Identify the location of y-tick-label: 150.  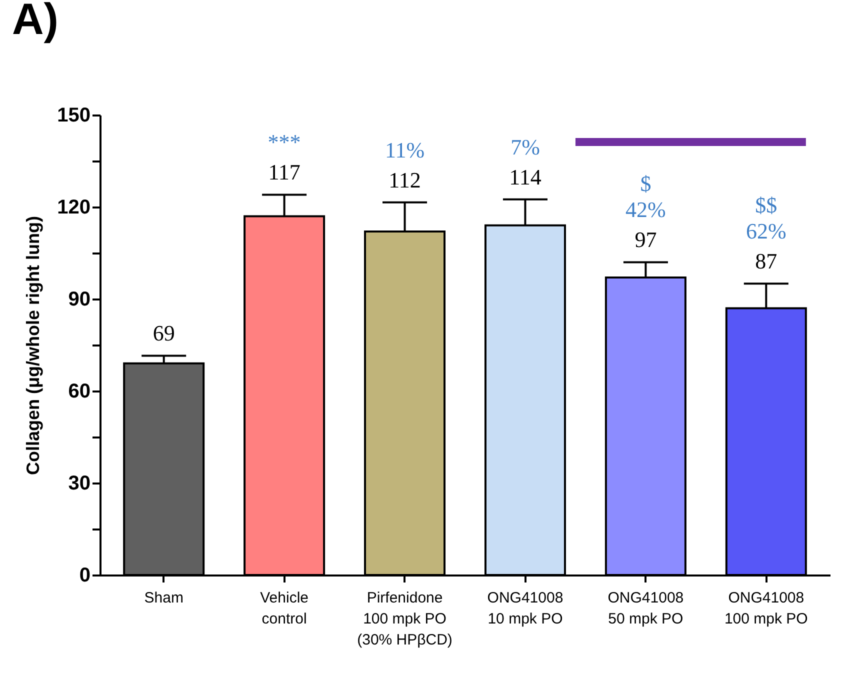
(73, 115).